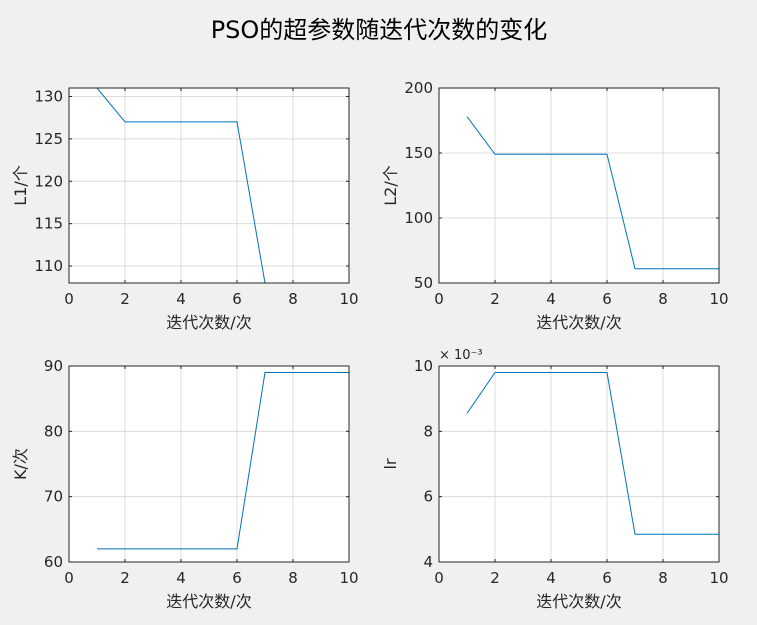 Image resolution: width=757 pixels, height=625 pixels. What do you see at coordinates (20, 185) in the screenshot?
I see `y-axis-label: L1/个` at bounding box center [20, 185].